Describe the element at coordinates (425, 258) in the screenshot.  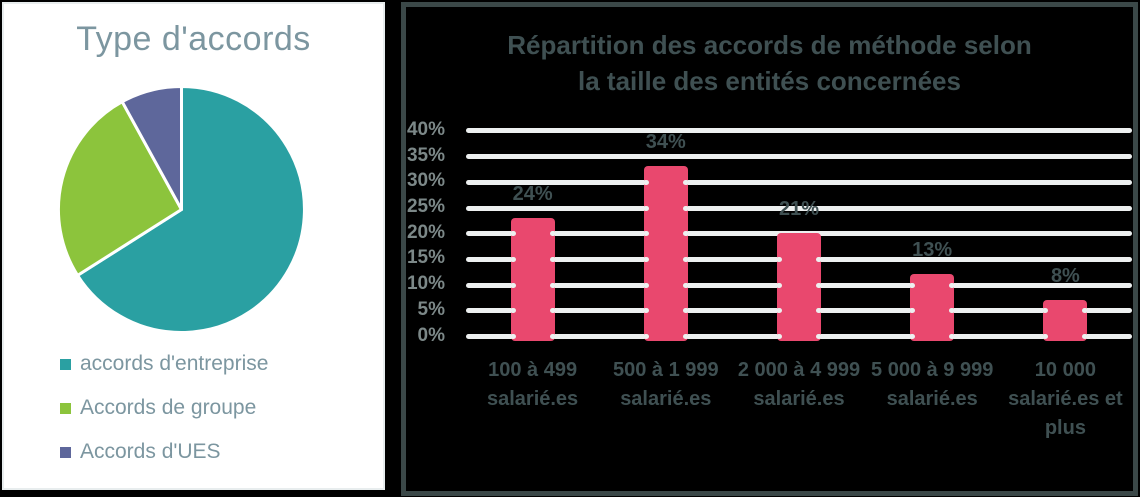
I see `y-tick-label: 15%` at that location.